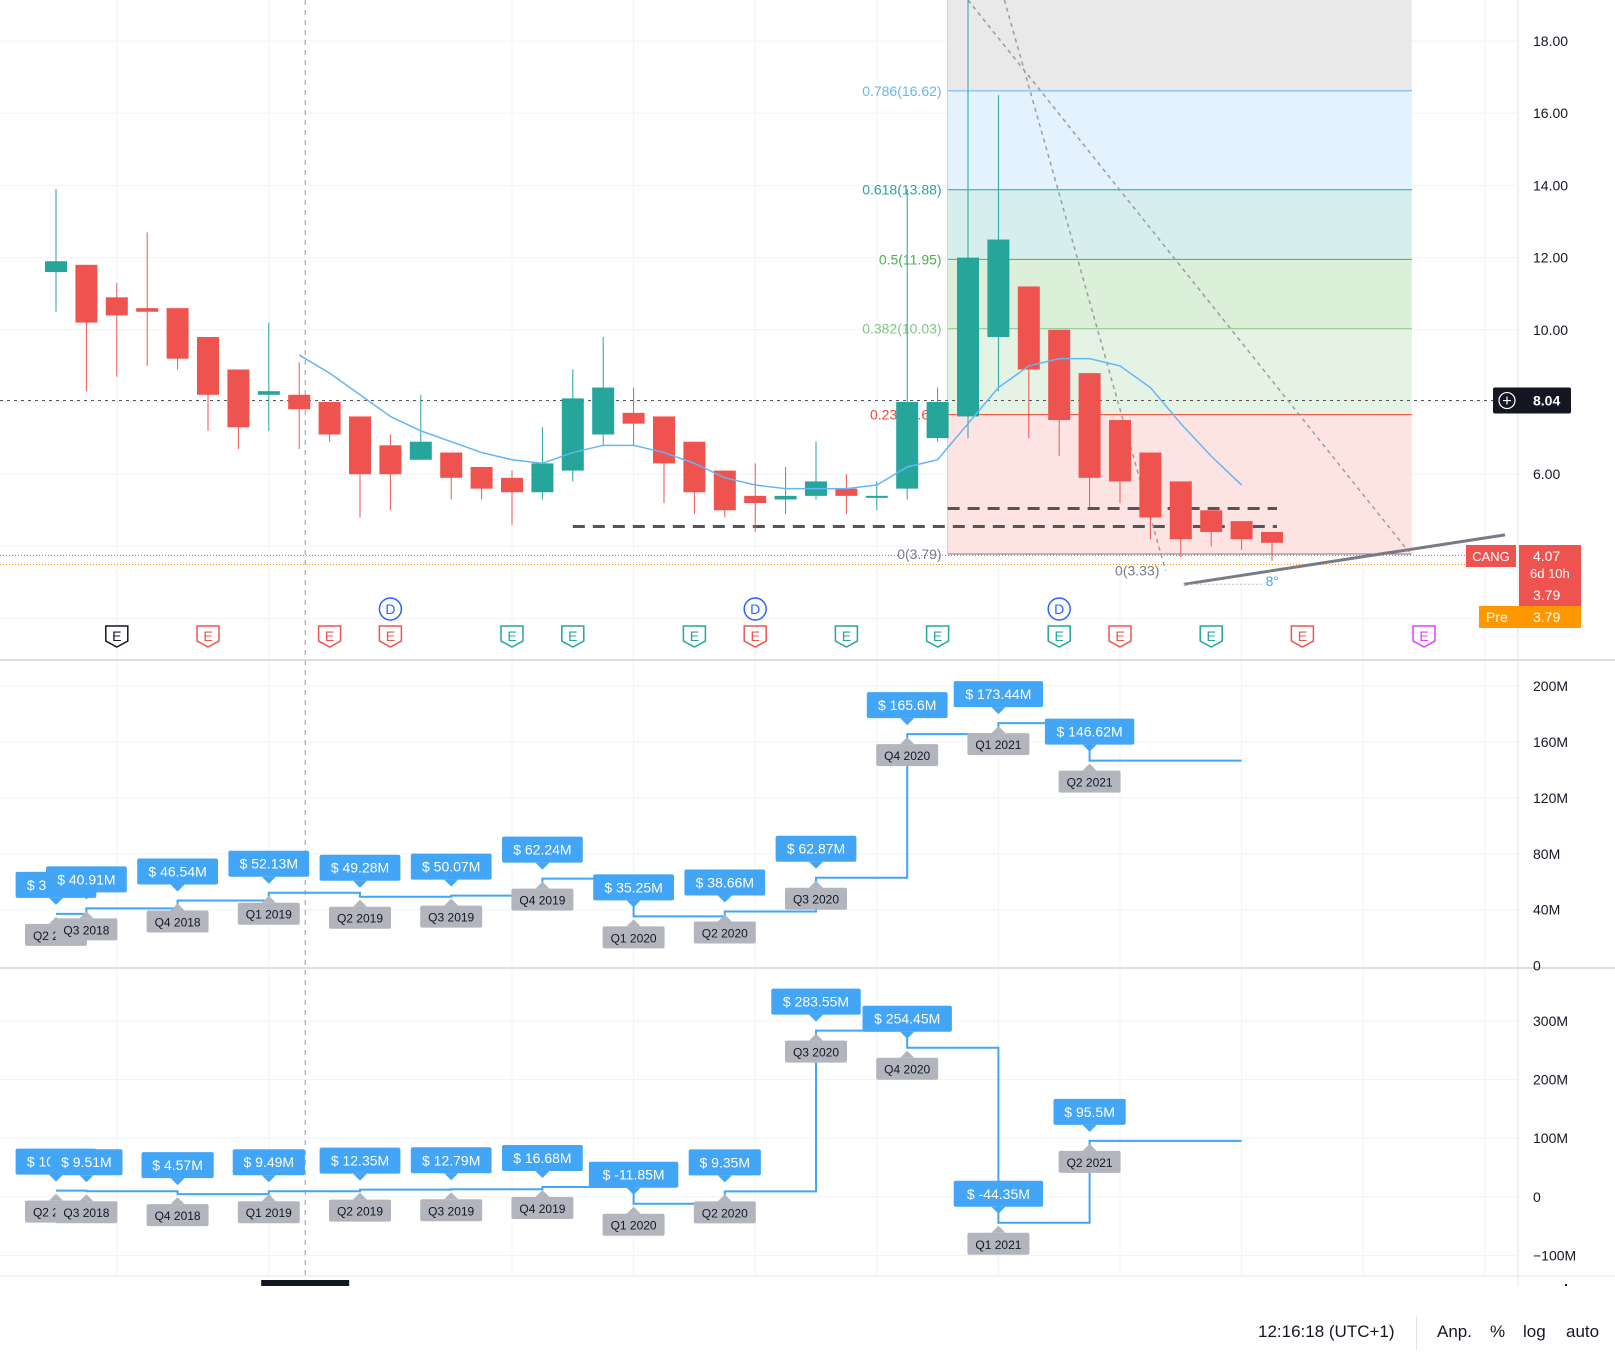 Image resolution: width=1615 pixels, height=1357 pixels. What do you see at coordinates (816, 872) in the screenshot?
I see `data-point: $ 62.87M Q3 2020` at bounding box center [816, 872].